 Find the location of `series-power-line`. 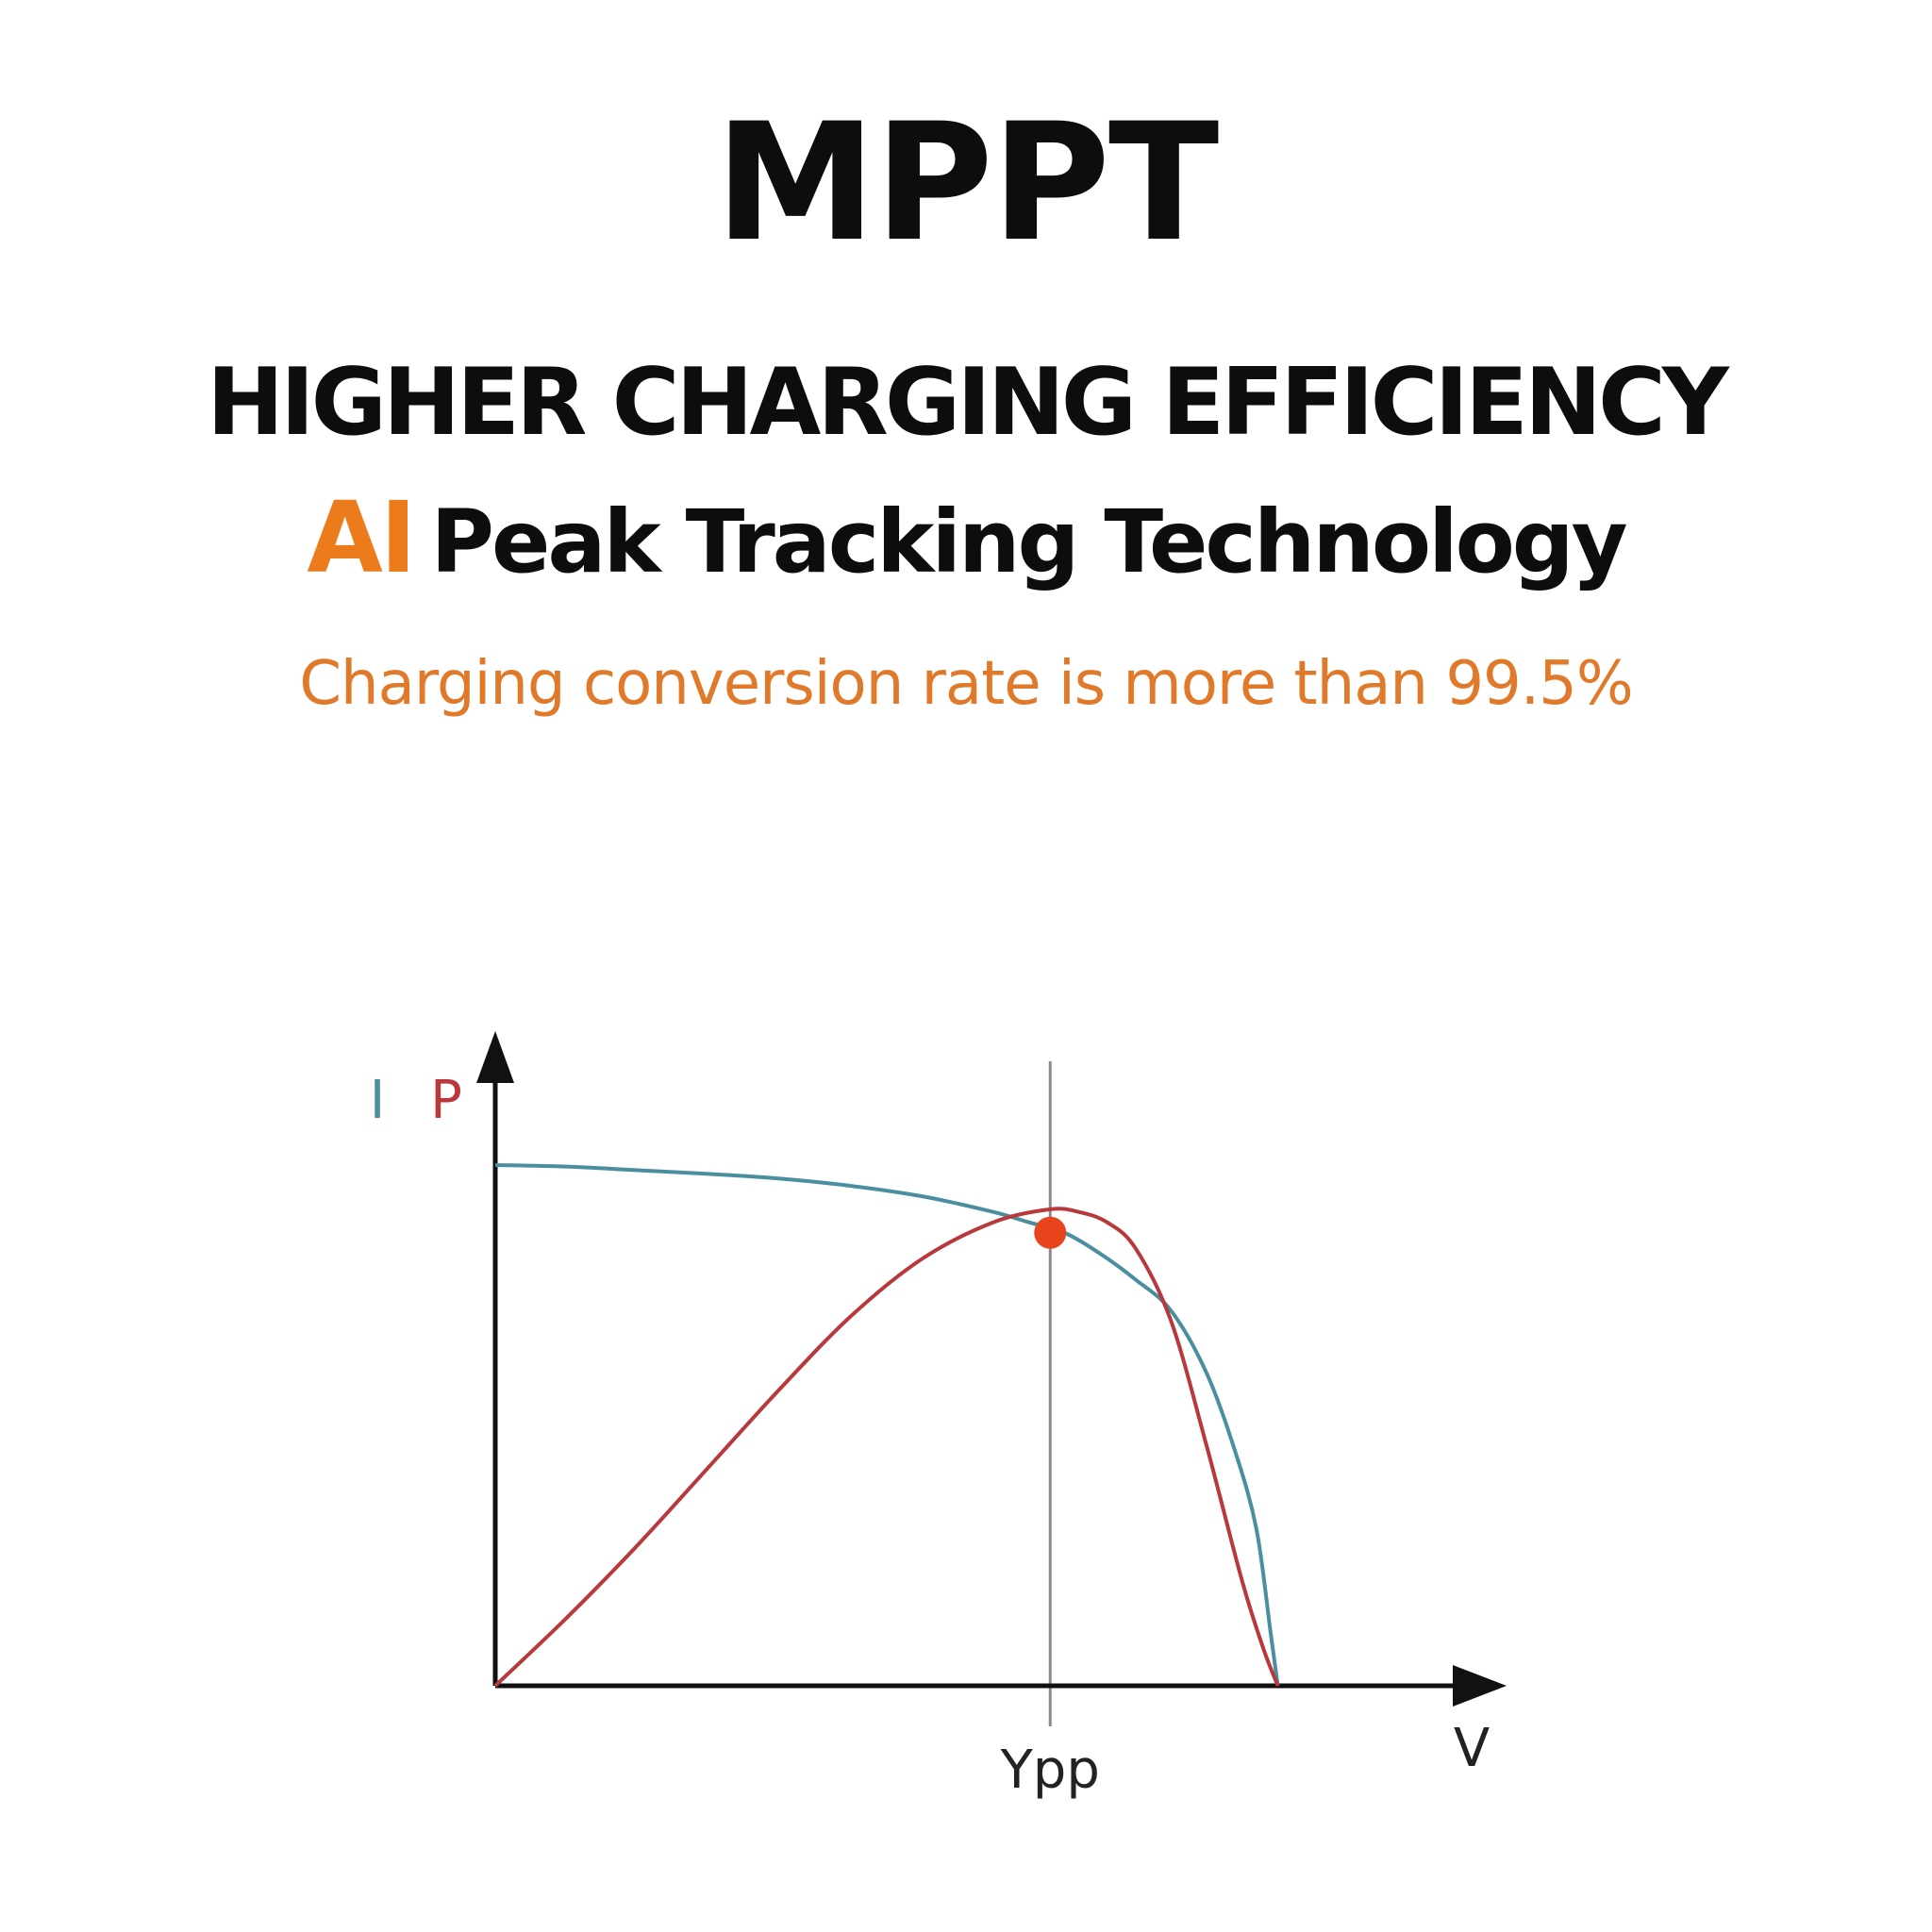

series-power-line is located at coordinates (887, 1447).